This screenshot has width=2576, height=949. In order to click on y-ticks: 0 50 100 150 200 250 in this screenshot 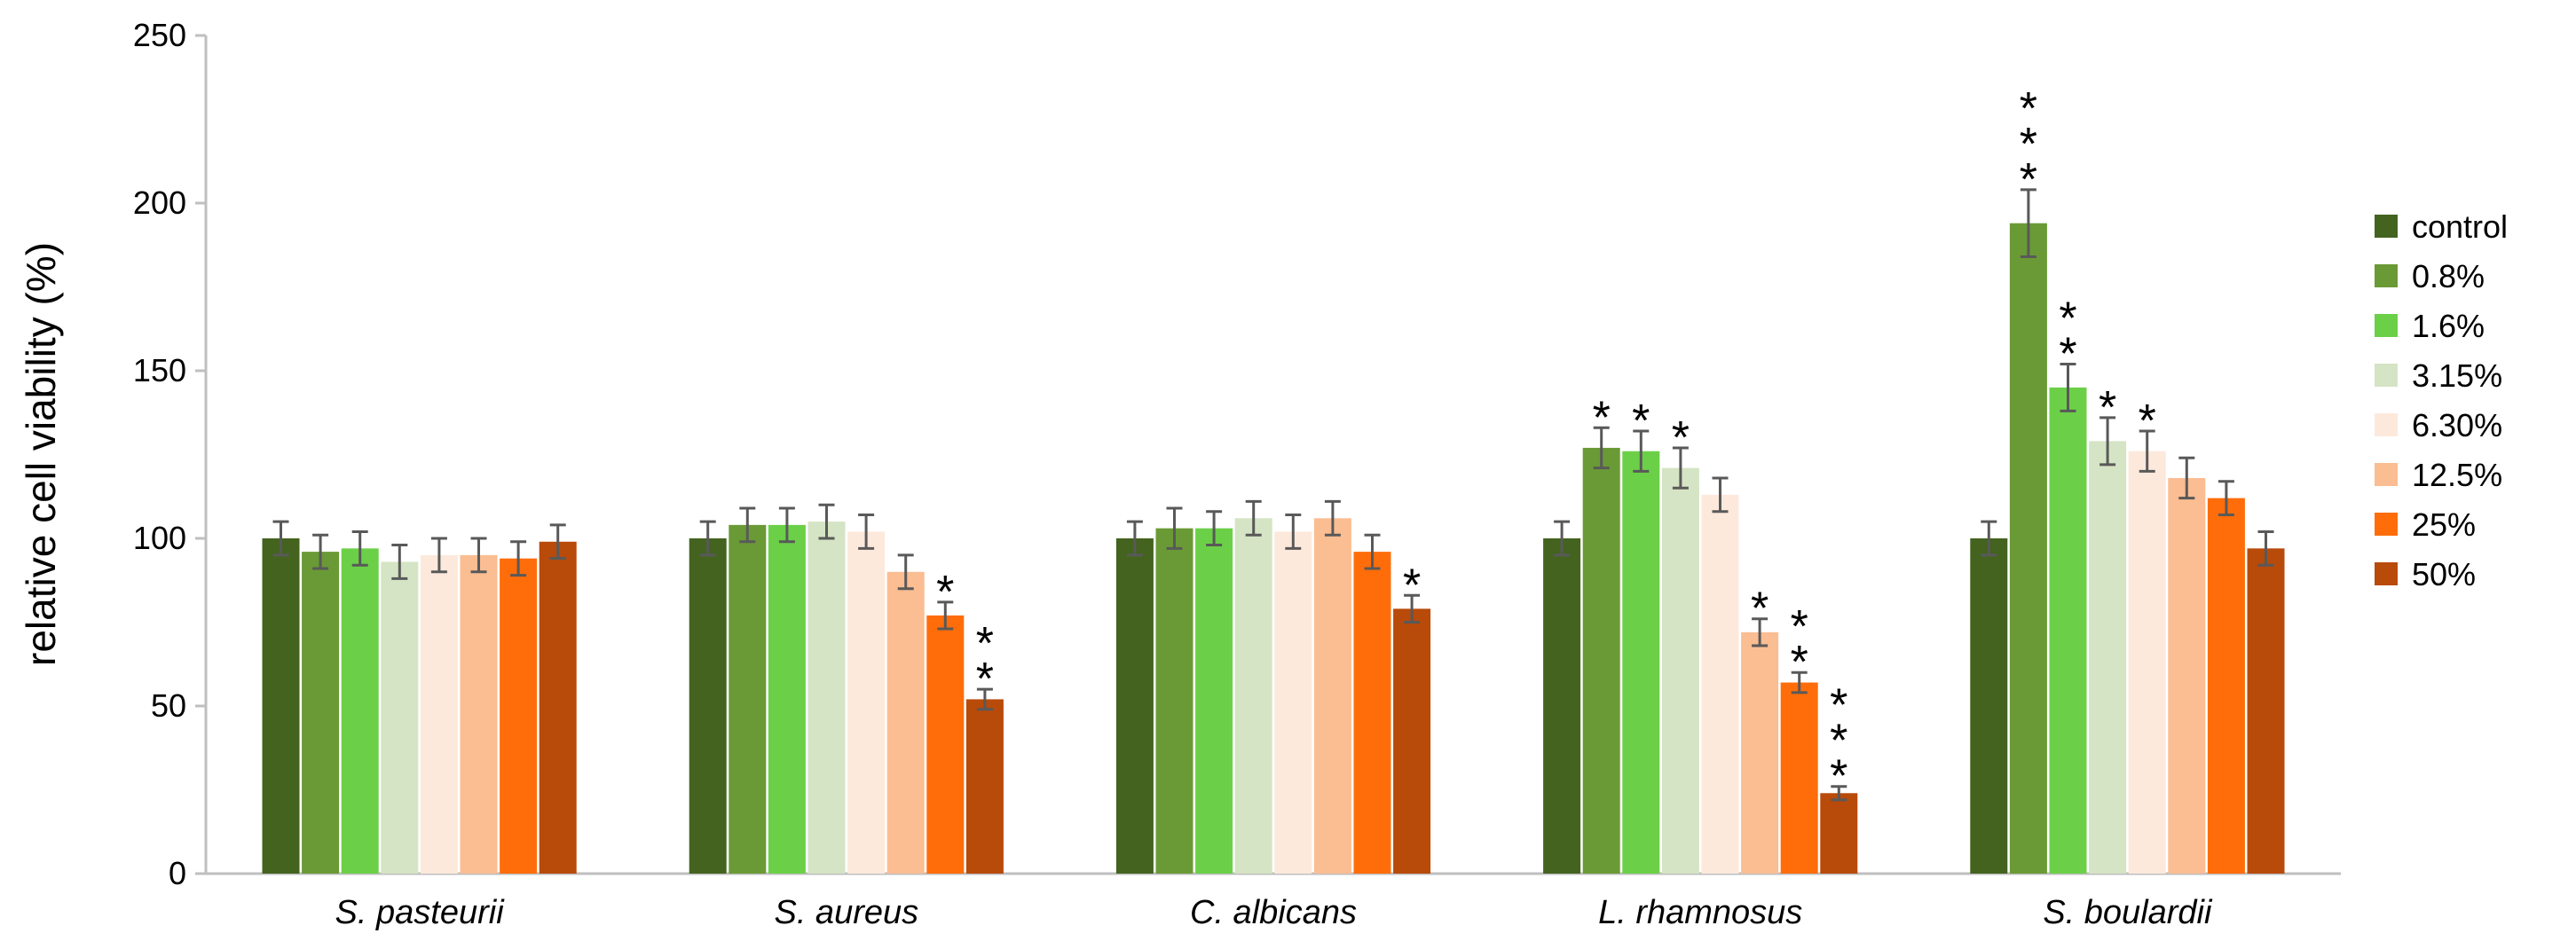, I will do `click(169, 454)`.